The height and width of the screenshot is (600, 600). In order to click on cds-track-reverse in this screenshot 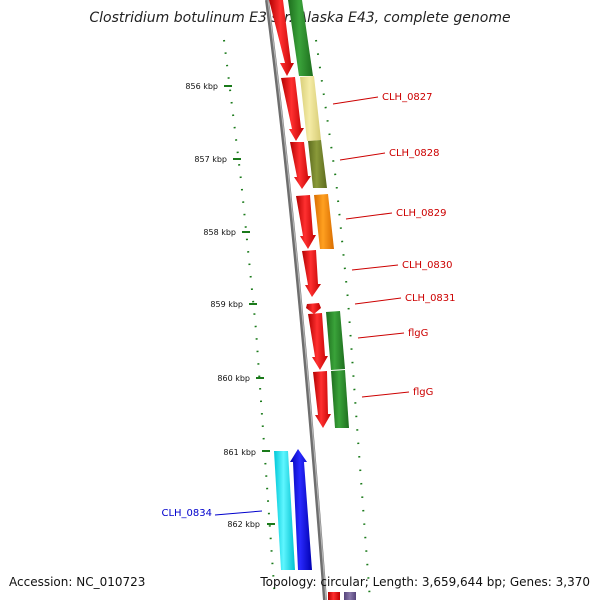, I will do `click(300, 214)`.